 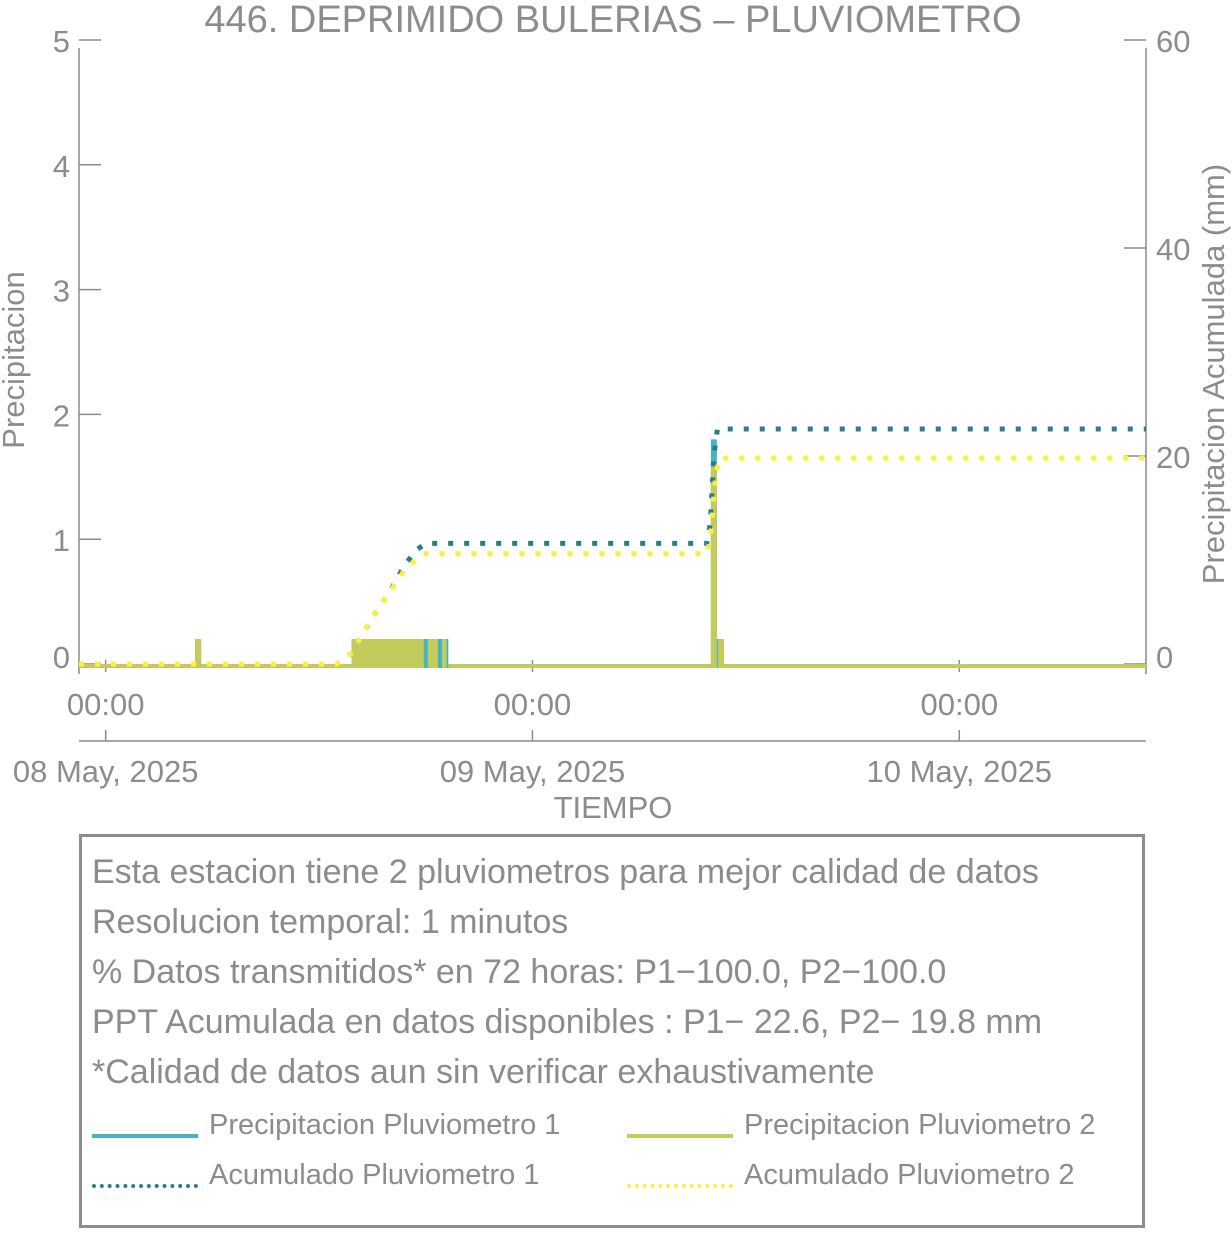 What do you see at coordinates (920, 1125) in the screenshot?
I see `legend-label-p2: Precipitacion Pluviometro 2` at bounding box center [920, 1125].